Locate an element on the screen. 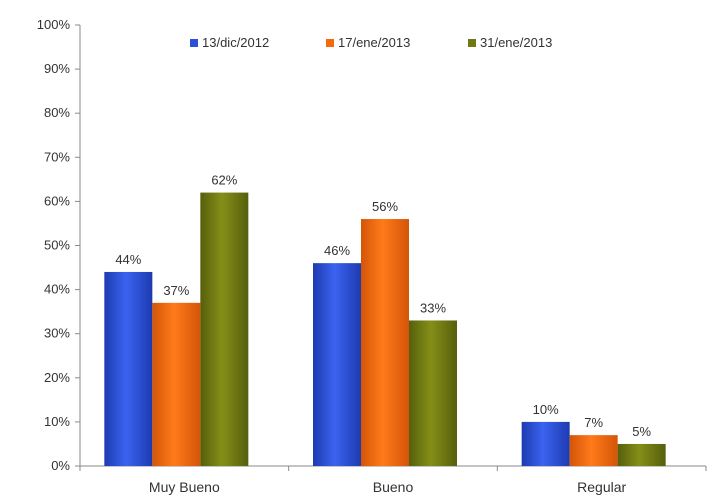 The image size is (716, 501). y-tick-label: 20% is located at coordinates (57, 377).